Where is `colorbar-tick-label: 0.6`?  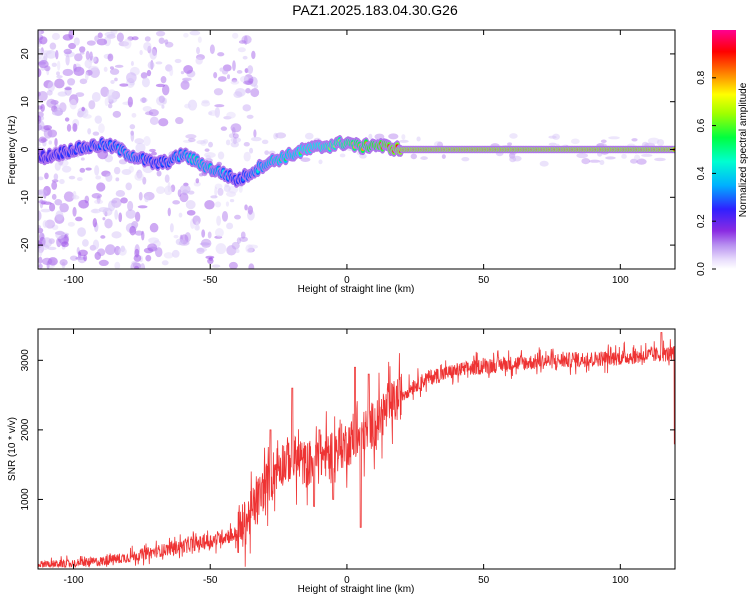
colorbar-tick-label: 0.6 is located at coordinates (701, 125).